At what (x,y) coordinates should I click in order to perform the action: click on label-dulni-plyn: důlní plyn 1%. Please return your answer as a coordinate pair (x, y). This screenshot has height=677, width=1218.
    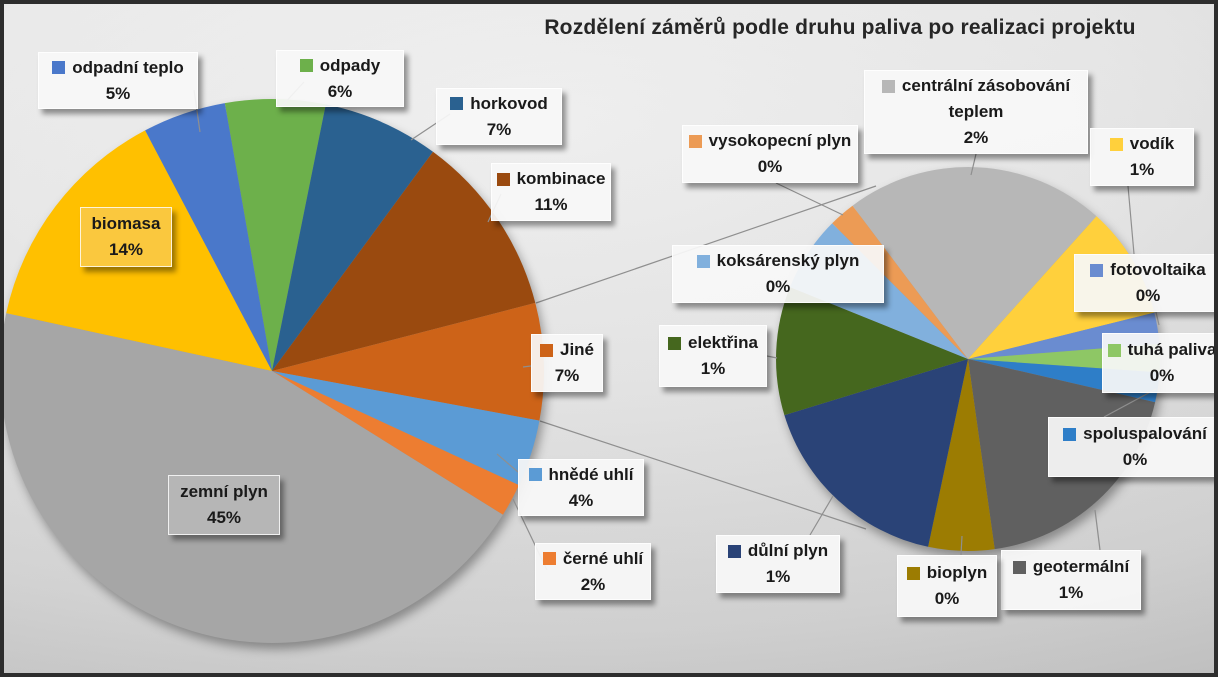
    Looking at the image, I should click on (778, 564).